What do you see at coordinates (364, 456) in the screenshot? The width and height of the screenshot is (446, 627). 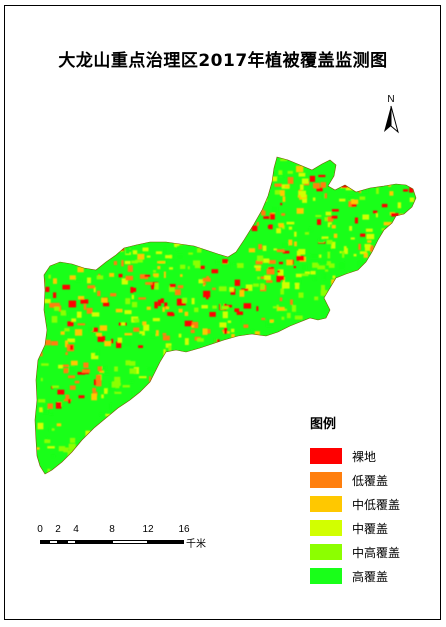 I see `legend-label: 裸地` at bounding box center [364, 456].